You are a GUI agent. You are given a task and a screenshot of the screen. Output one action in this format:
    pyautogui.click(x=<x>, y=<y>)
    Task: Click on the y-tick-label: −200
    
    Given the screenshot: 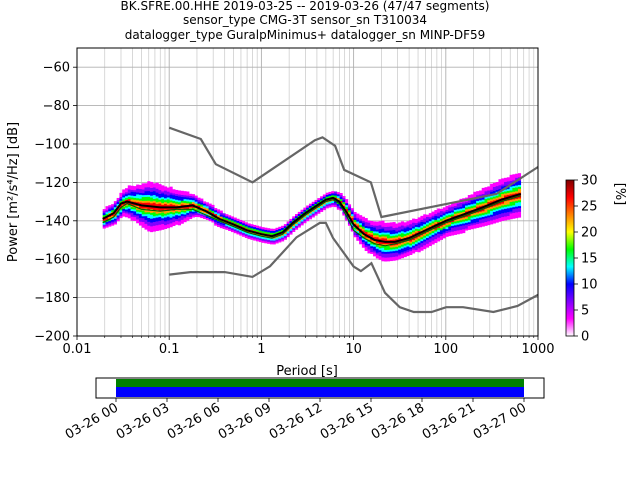 What is the action you would take?
    pyautogui.click(x=52, y=337)
    